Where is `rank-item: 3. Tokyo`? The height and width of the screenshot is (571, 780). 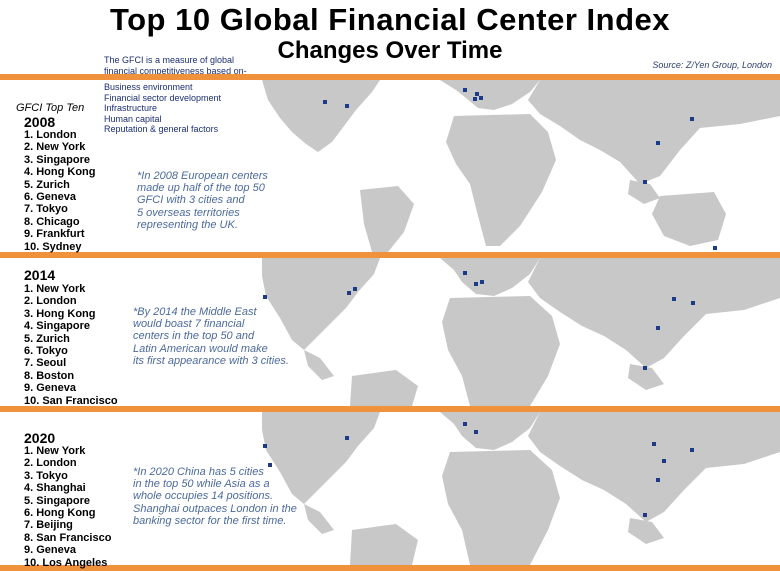 rank-item: 3. Tokyo is located at coordinates (46, 475).